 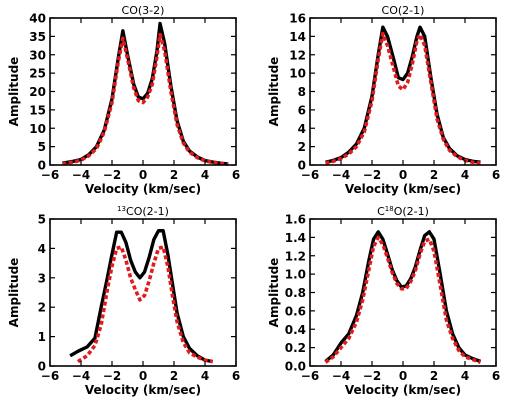 I want to click on y-tick-label: 15, so click(x=37, y=110).